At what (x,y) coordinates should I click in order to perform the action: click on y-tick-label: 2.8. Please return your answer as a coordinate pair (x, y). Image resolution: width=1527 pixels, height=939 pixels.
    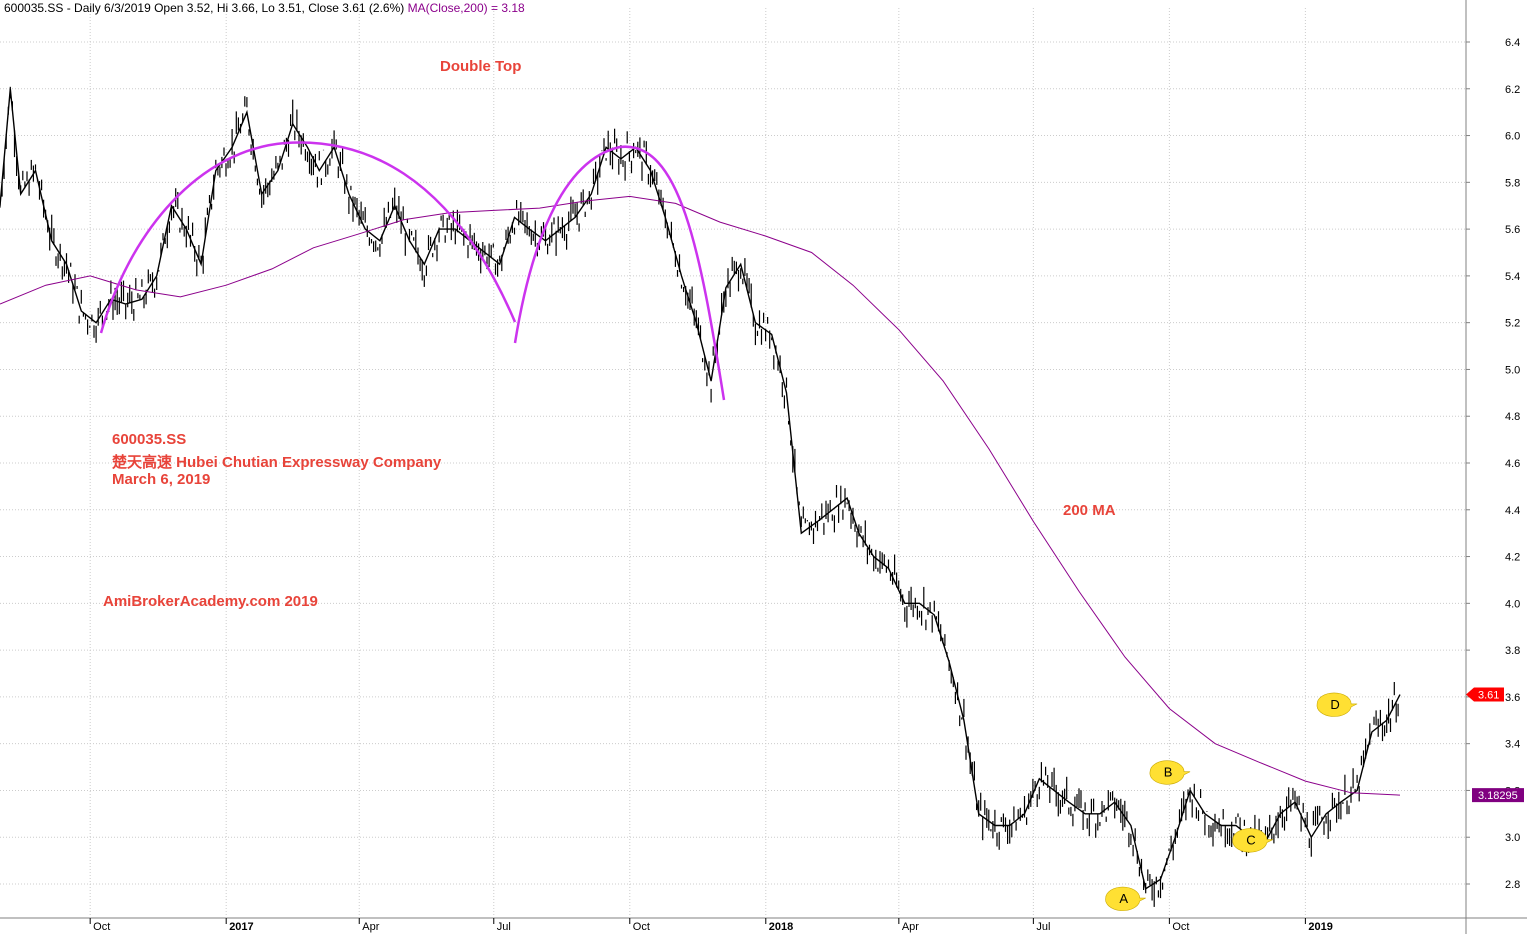
    Looking at the image, I should click on (1512, 885).